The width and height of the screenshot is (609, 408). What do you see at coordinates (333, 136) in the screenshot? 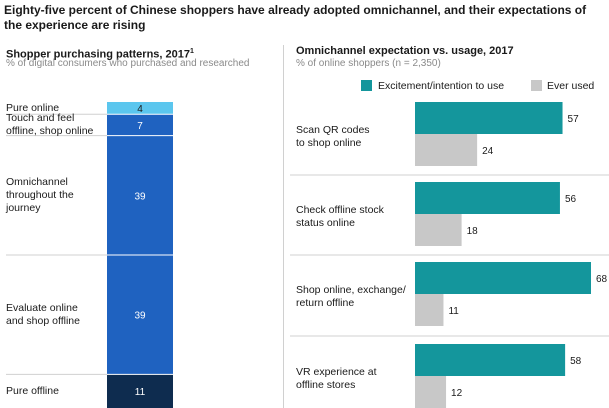
I see `category-label-0: Scan QR codes to shop online` at bounding box center [333, 136].